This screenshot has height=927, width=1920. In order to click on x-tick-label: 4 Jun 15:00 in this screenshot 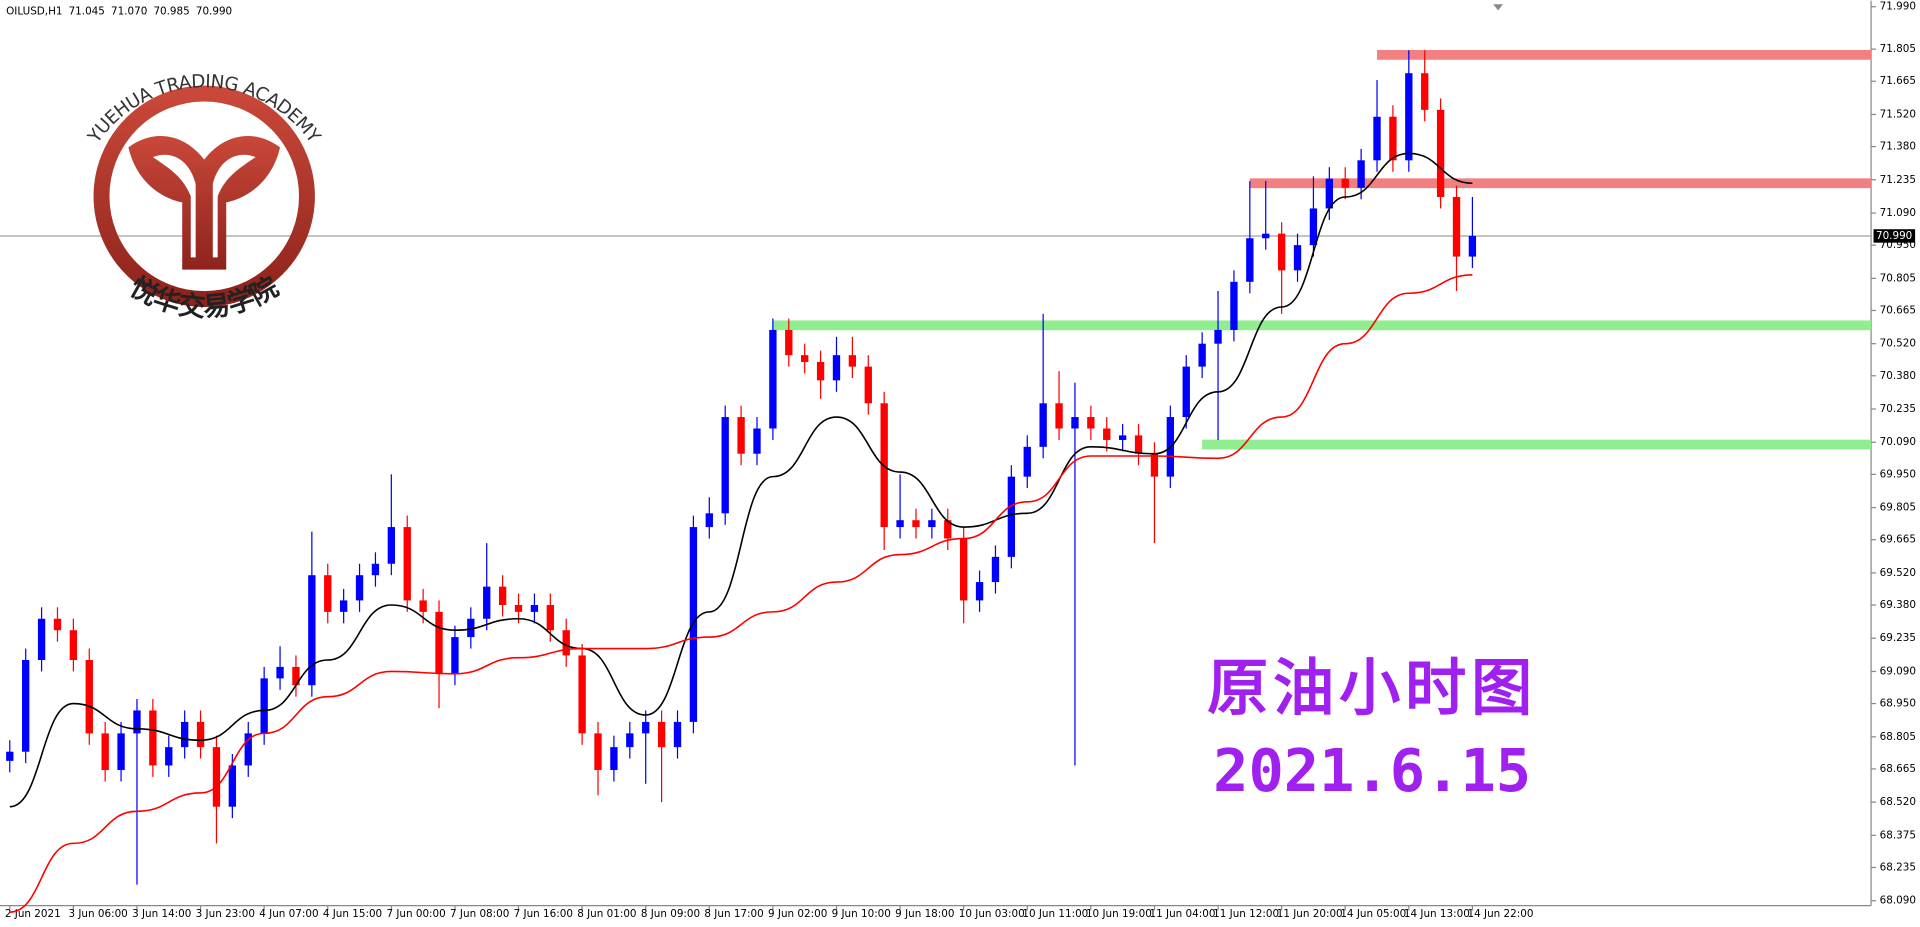, I will do `click(352, 914)`.